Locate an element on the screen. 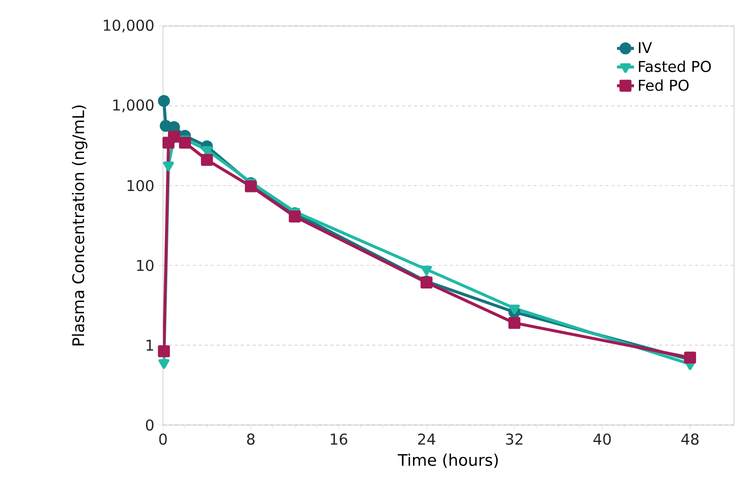 Image resolution: width=745 pixels, height=502 pixels. legend-label: Fed PO is located at coordinates (663, 85).